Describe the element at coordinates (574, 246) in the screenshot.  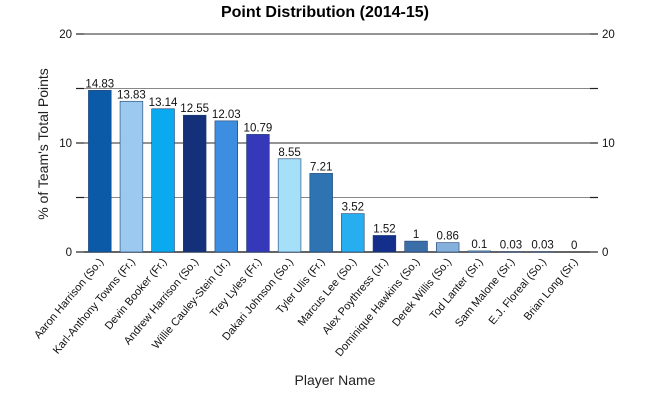
I see `data-label: 0` at that location.